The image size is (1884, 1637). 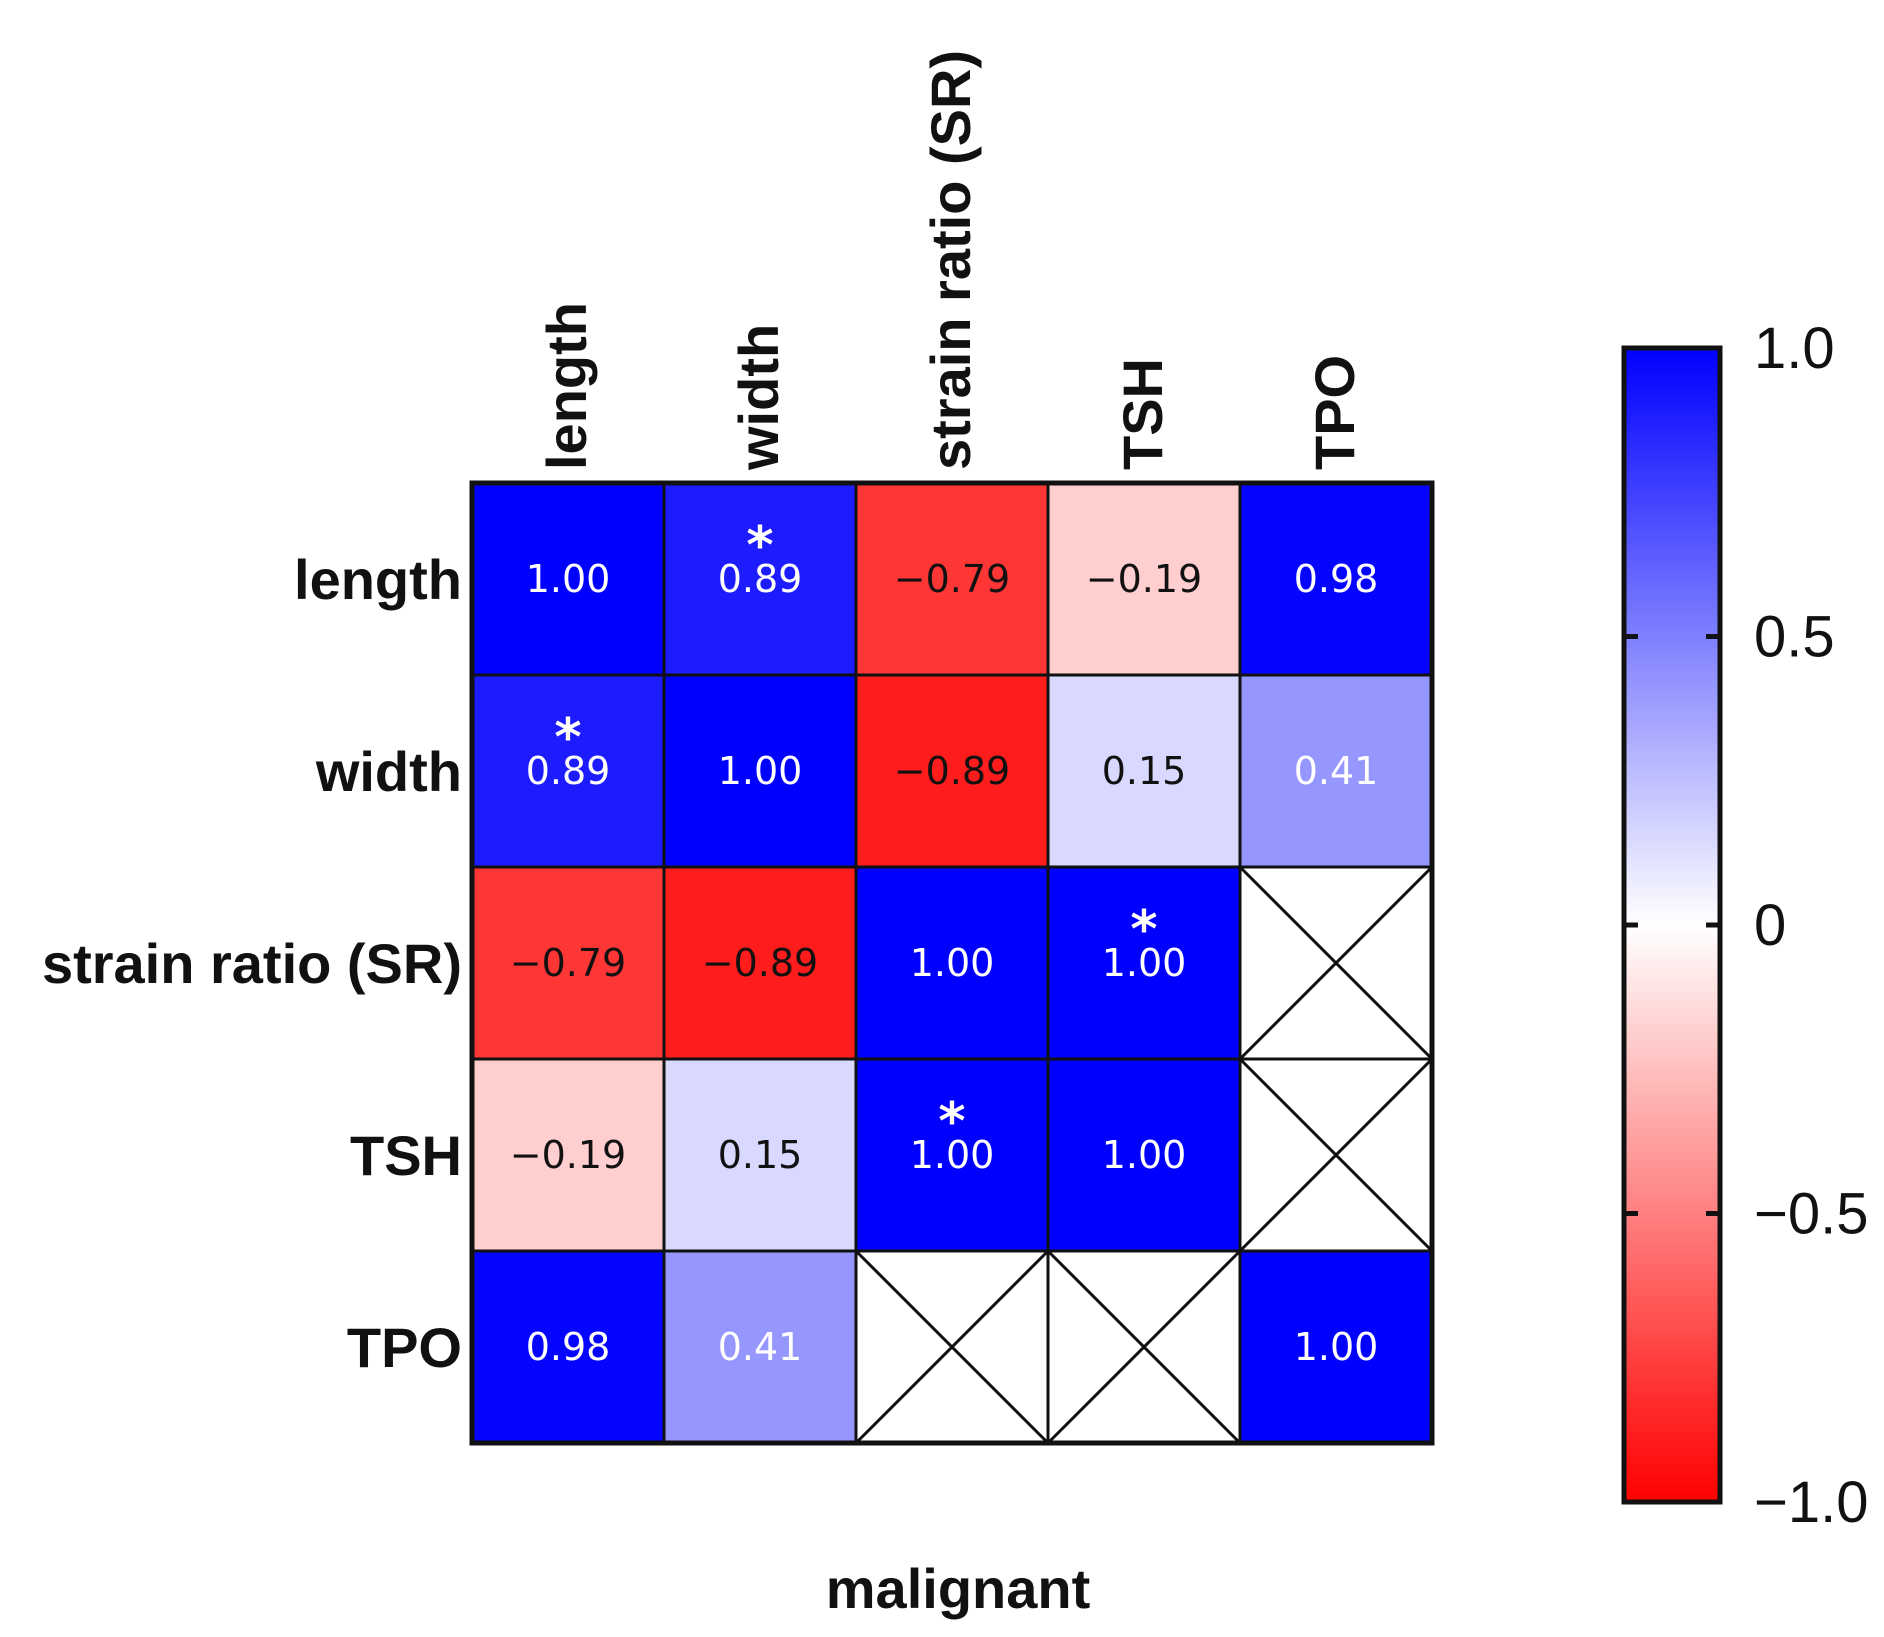 I want to click on row-labels: length width strain ratio (SR) TSH TPO, so click(x=252, y=963).